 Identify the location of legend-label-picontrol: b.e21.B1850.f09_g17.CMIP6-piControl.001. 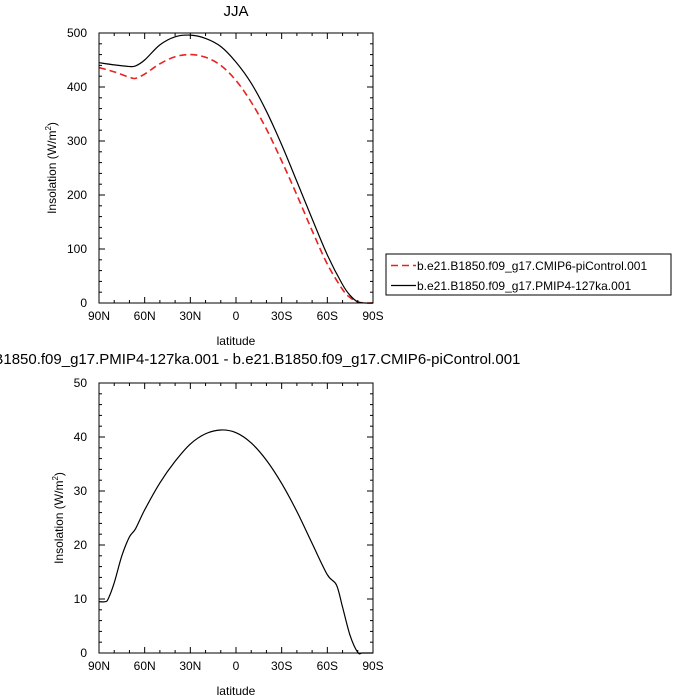
(532, 266).